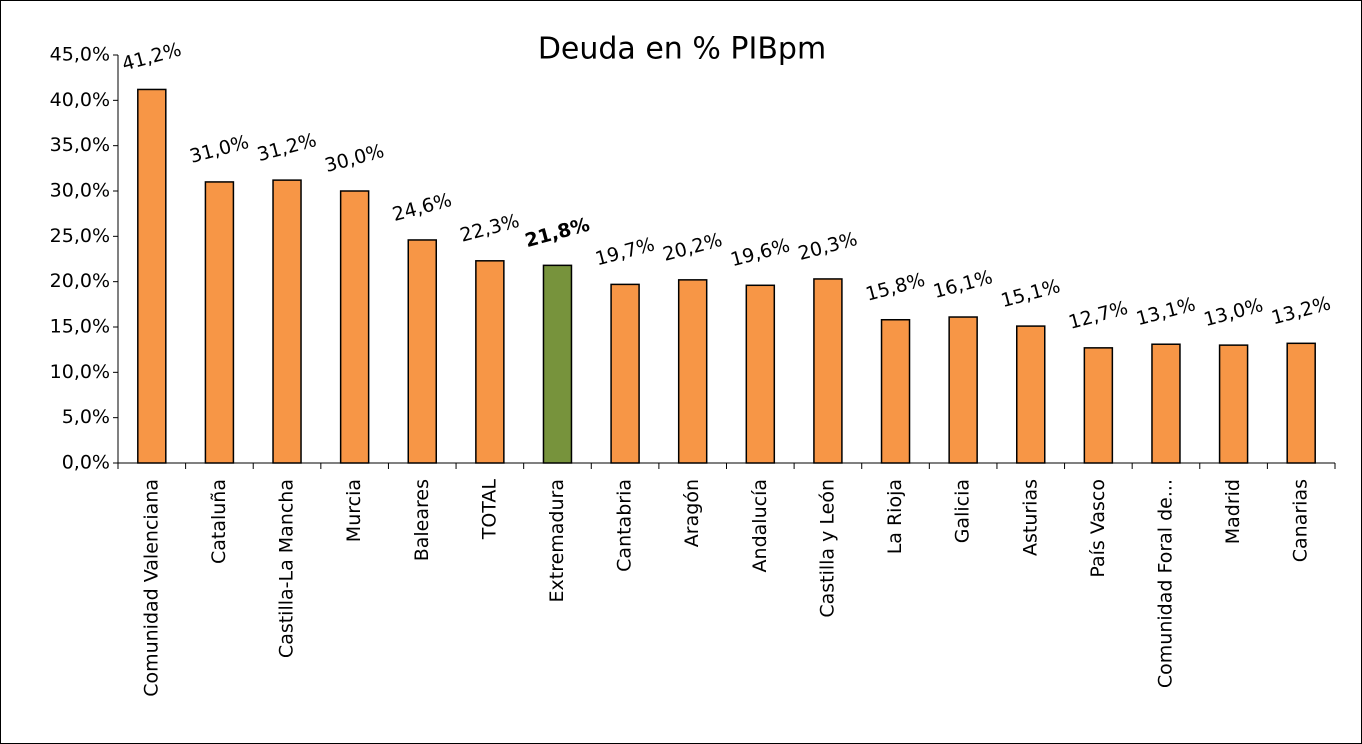 The width and height of the screenshot is (1362, 744). Describe the element at coordinates (80, 100) in the screenshot. I see `y-tick-label: 40,0%` at that location.